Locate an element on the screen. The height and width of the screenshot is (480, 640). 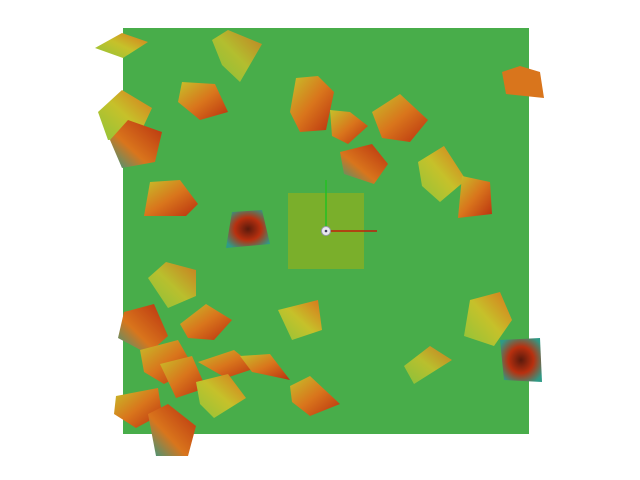
origin-handle-dot is located at coordinates (326, 231).